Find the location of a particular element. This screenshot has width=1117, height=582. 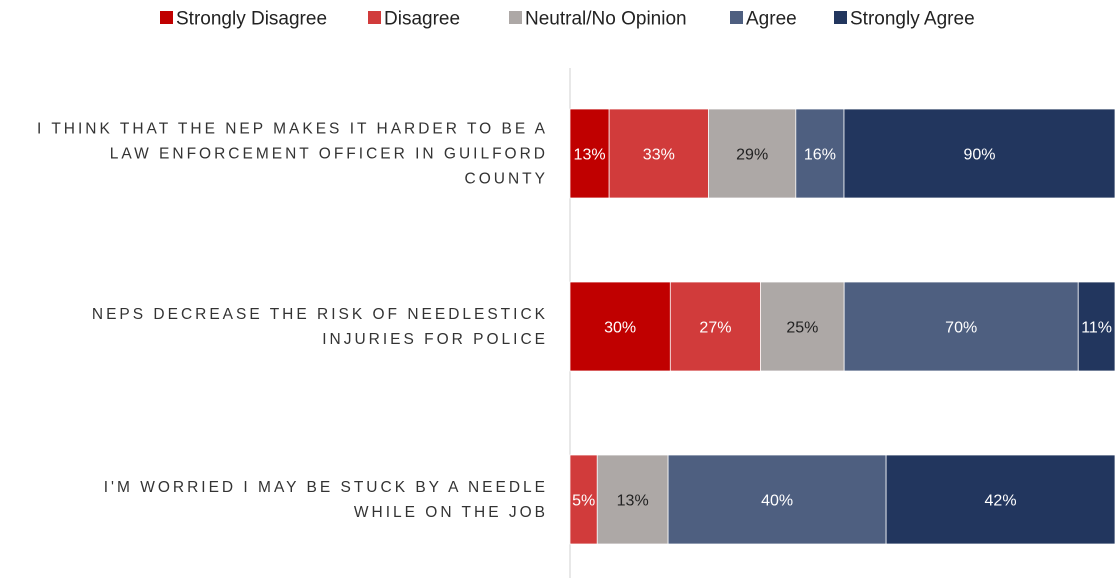

data-label-agree: 40% is located at coordinates (777, 501).